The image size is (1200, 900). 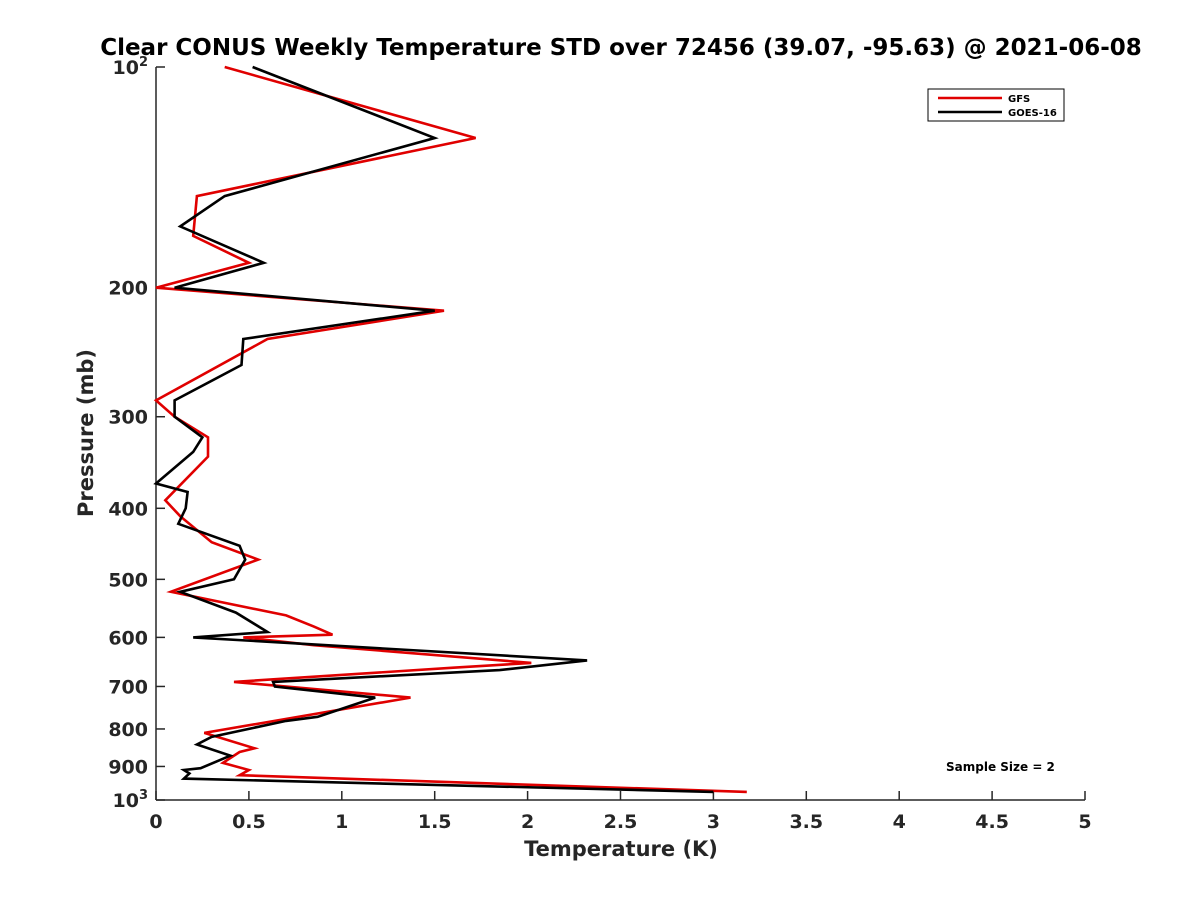 What do you see at coordinates (131, 67) in the screenshot?
I see `y-tick-label-100: 10²` at bounding box center [131, 67].